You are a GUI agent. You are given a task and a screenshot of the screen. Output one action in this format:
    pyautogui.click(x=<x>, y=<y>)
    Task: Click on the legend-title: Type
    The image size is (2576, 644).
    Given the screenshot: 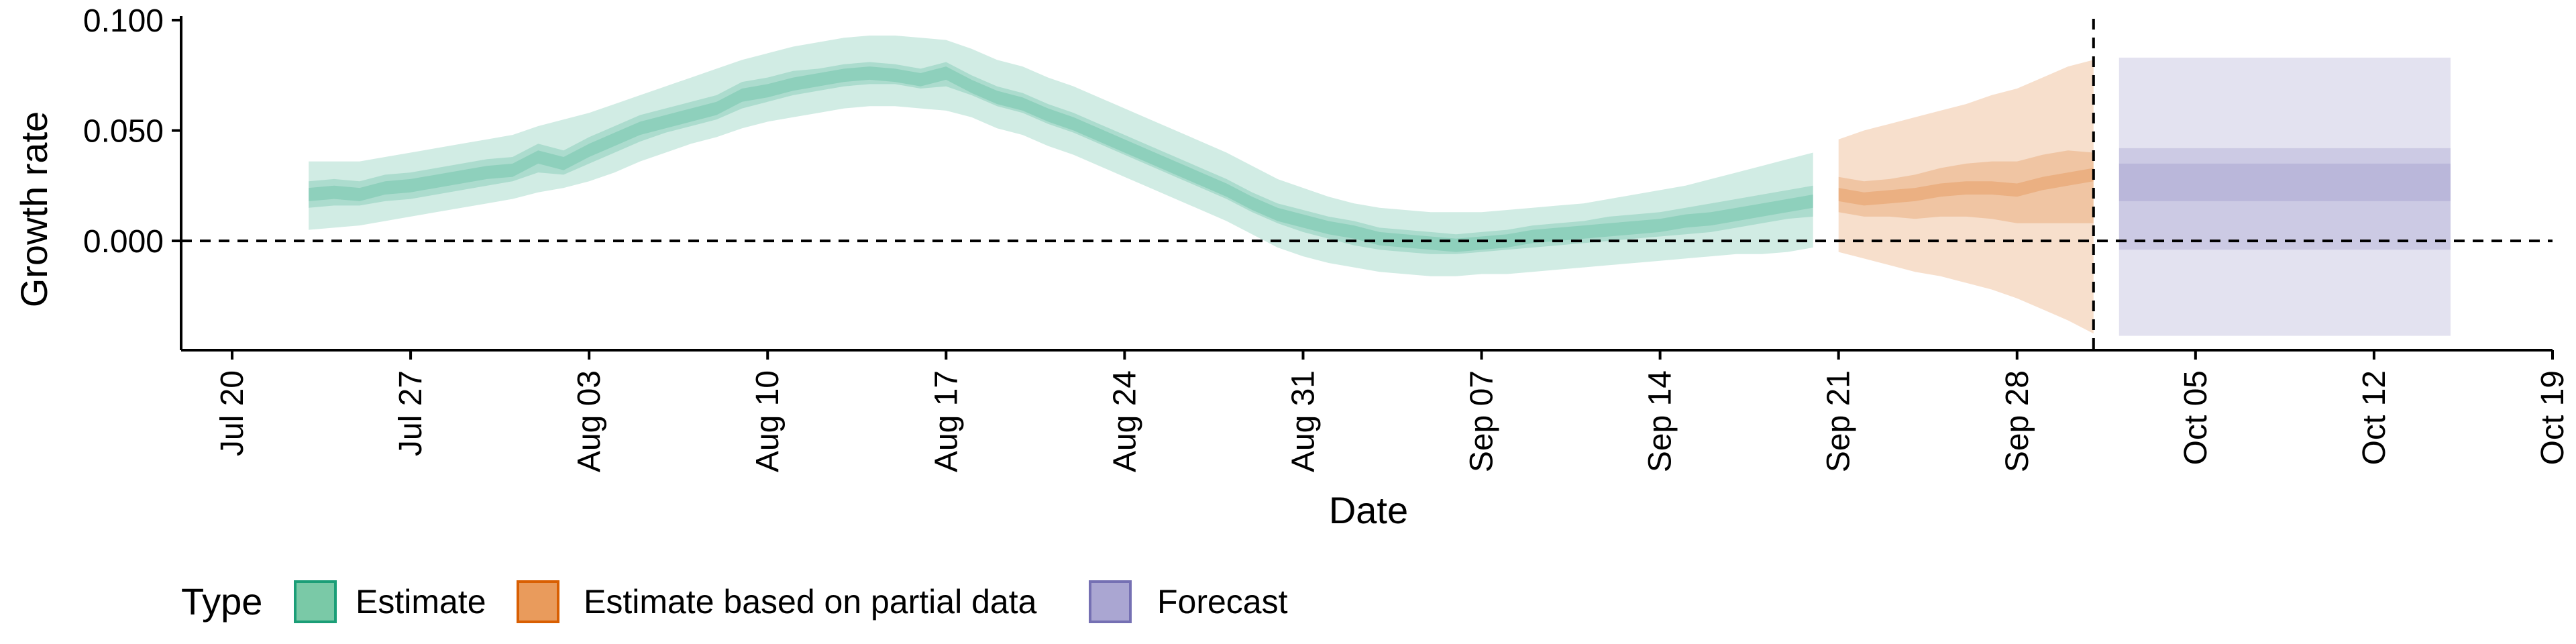 What is the action you would take?
    pyautogui.click(x=221, y=601)
    